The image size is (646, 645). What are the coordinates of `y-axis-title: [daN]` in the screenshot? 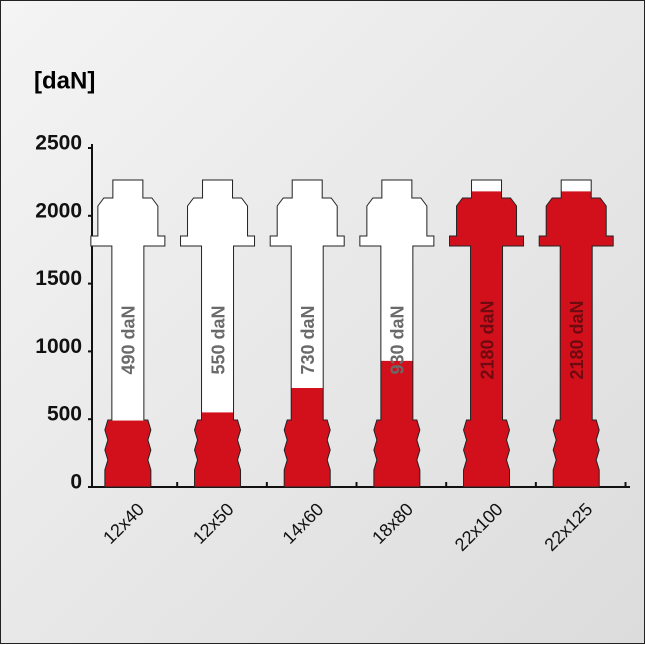 It's located at (64, 80).